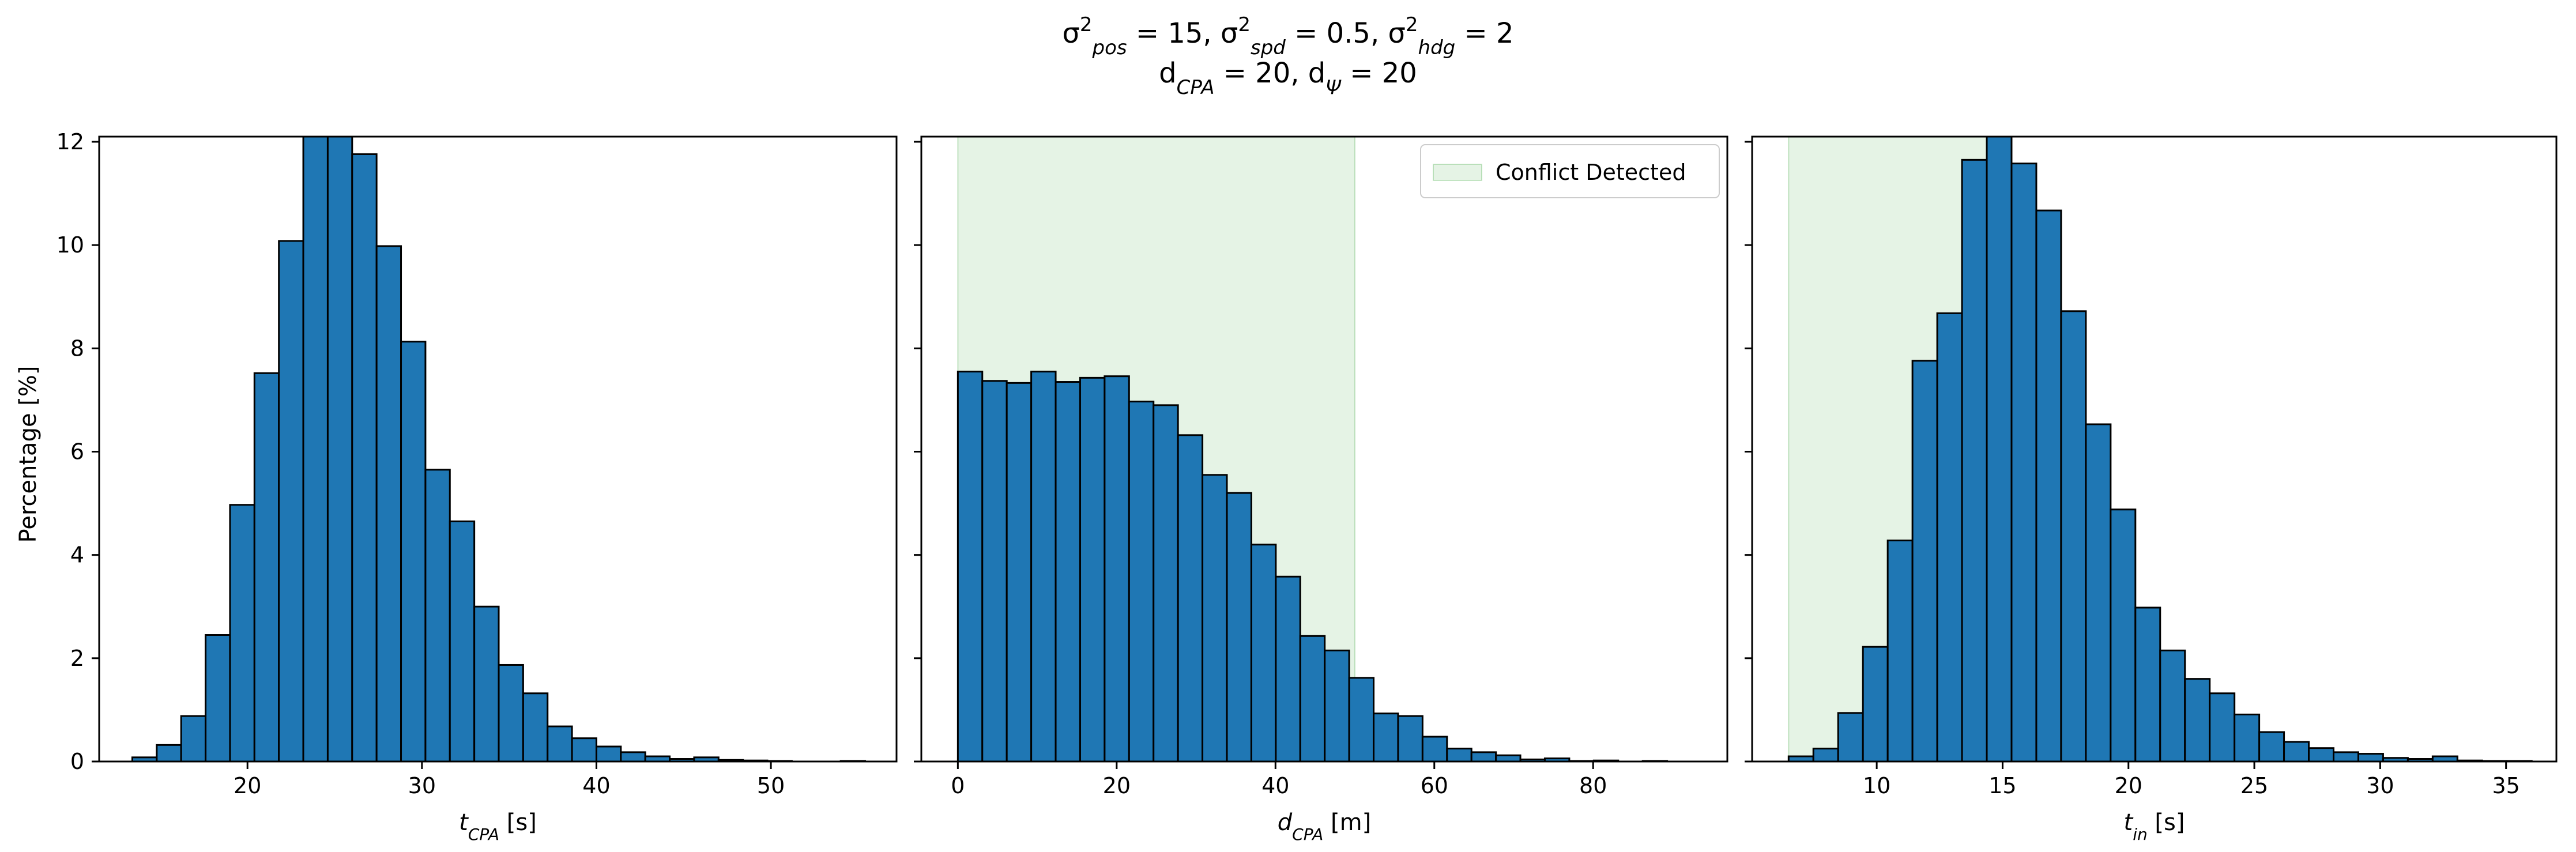 The height and width of the screenshot is (852, 2576). I want to click on legend: Conflict Detected, so click(1570, 171).